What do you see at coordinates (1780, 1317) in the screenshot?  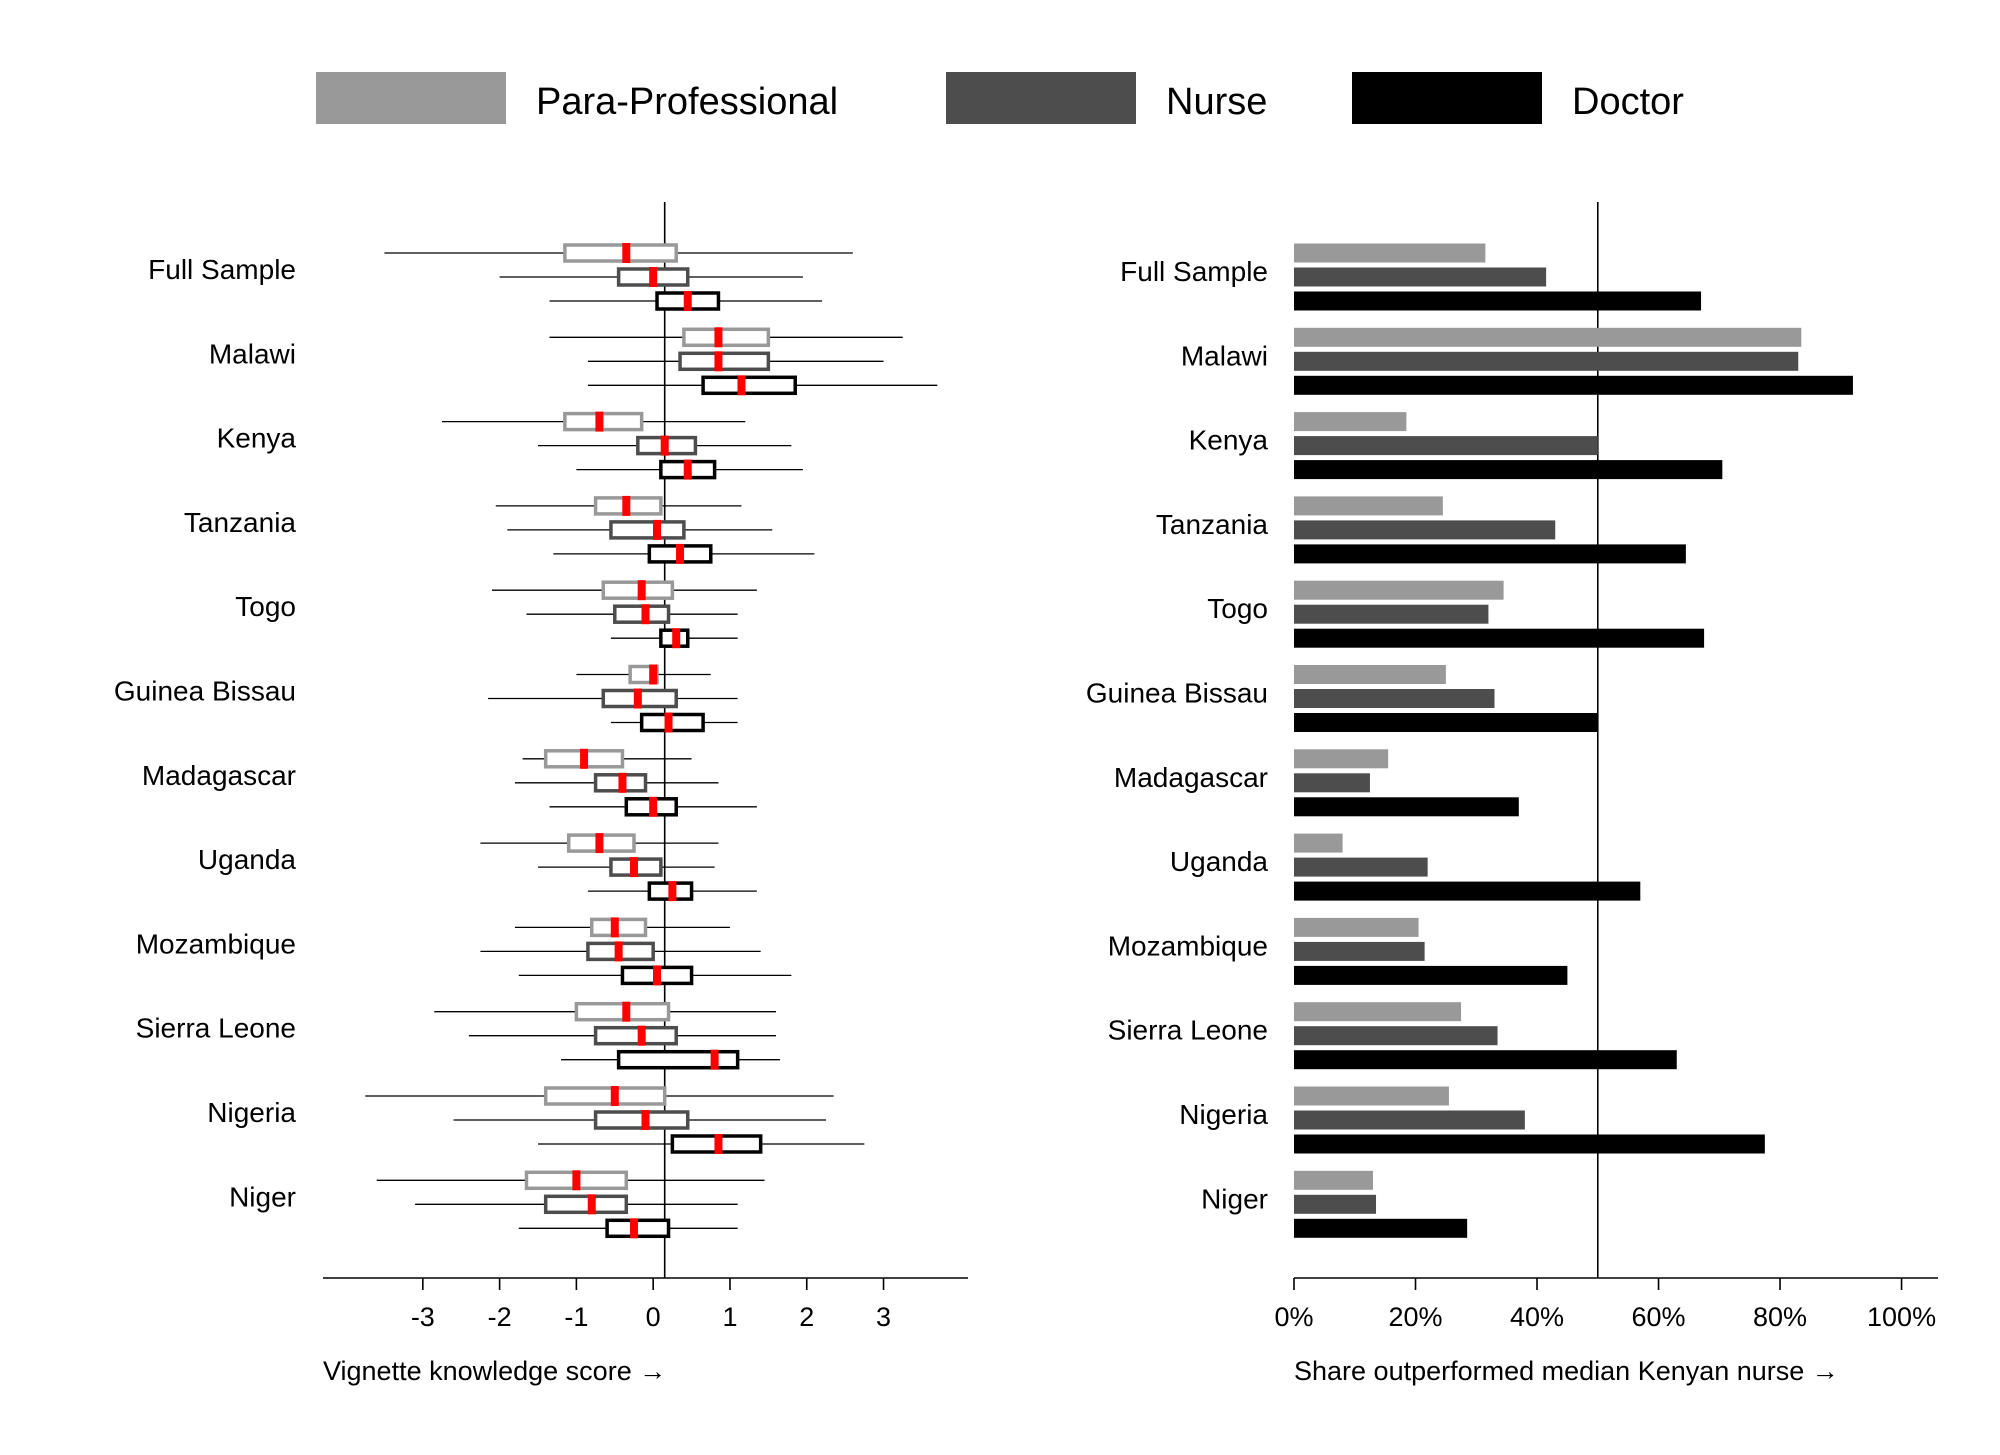 I see `x-tick-label: 80%` at bounding box center [1780, 1317].